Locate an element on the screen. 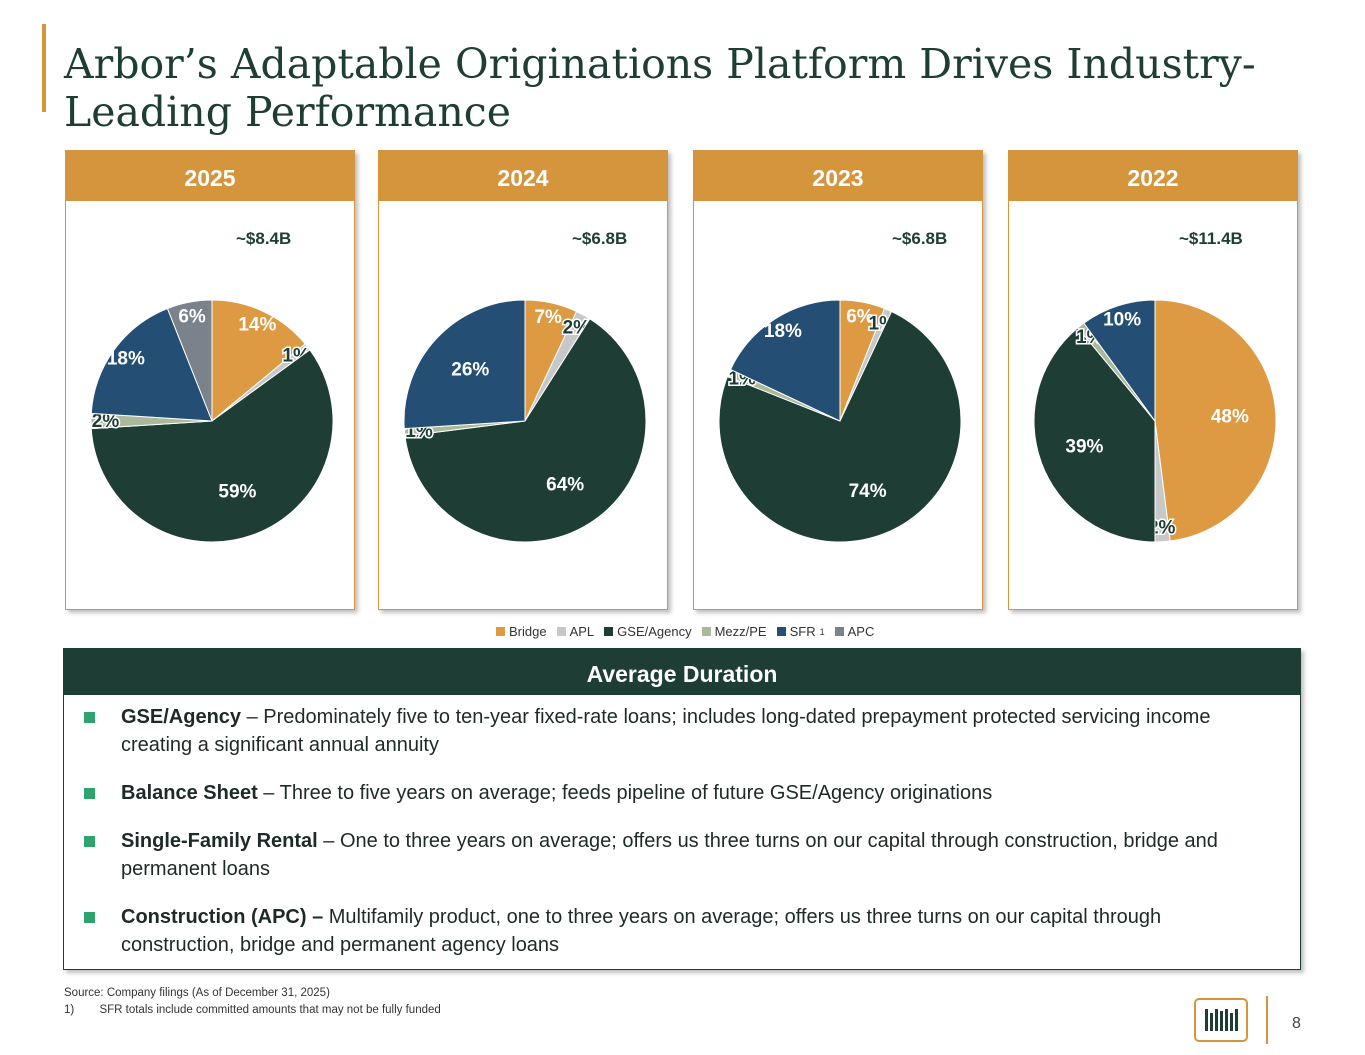 The image size is (1365, 1055). page-divider is located at coordinates (1267, 1020).